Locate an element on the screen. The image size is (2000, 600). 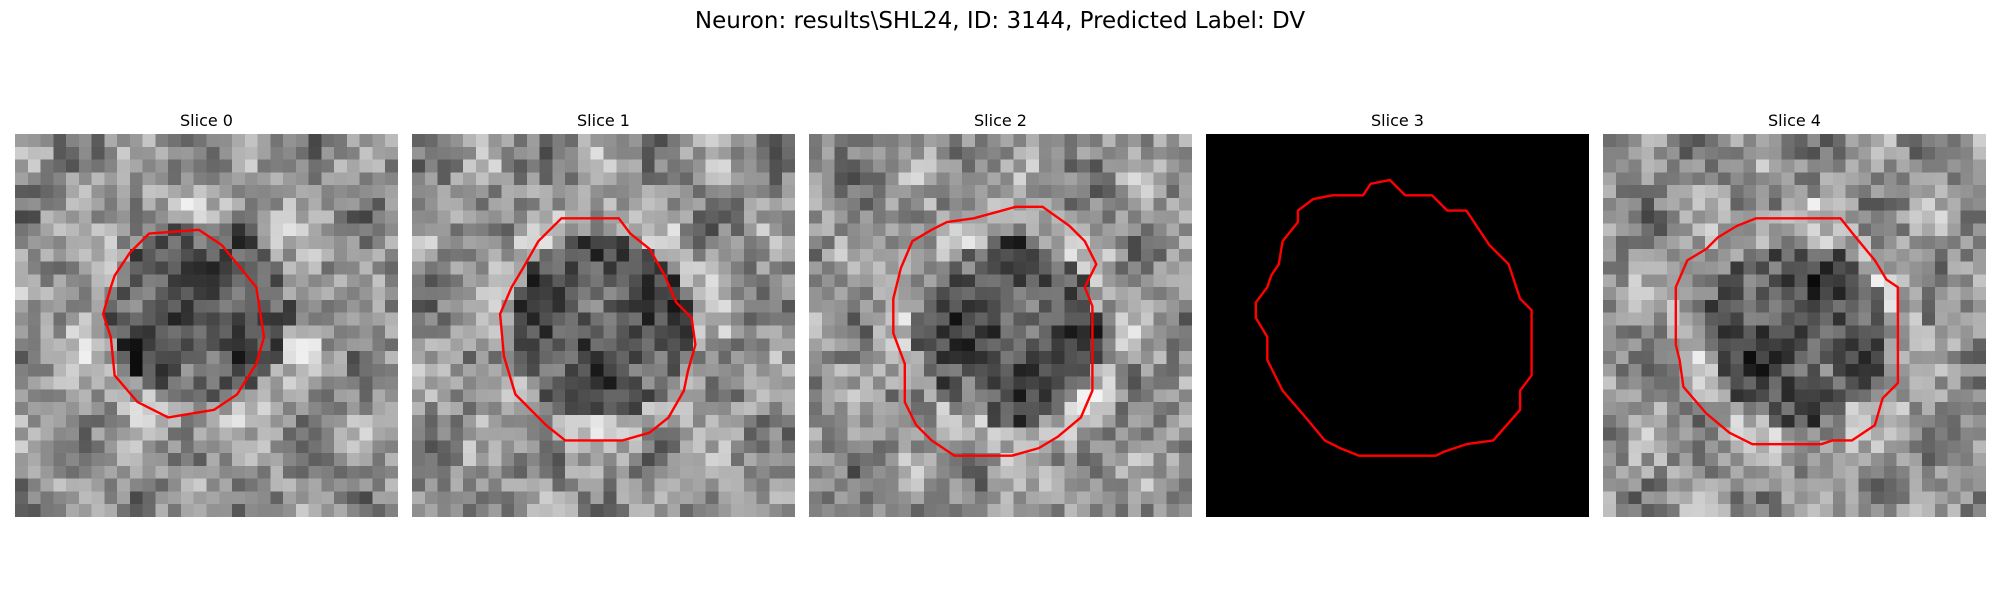
slice-panel-3: Slice 3 is located at coordinates (1397, 313).